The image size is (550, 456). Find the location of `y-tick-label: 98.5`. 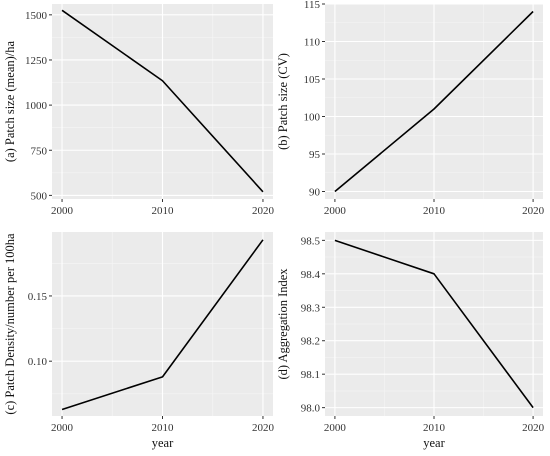

y-tick-label: 98.5 is located at coordinates (311, 241).